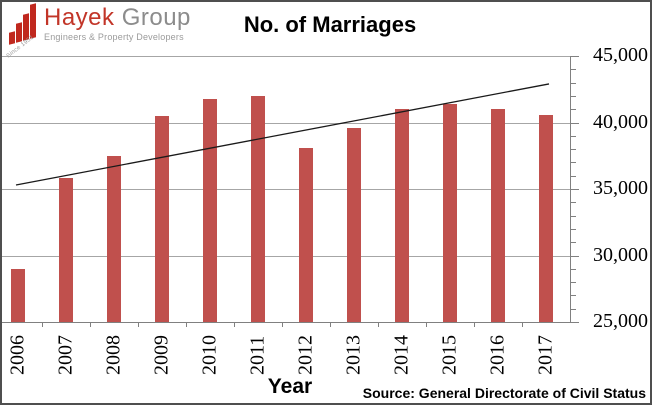 This screenshot has width=652, height=410. Describe the element at coordinates (79, 17) in the screenshot. I see `logo-name-primary: Hayek` at that location.